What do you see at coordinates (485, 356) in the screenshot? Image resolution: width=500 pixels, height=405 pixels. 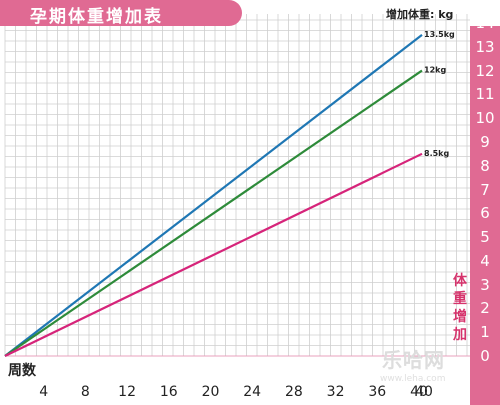 I see `y-tick-label: 0` at bounding box center [485, 356].